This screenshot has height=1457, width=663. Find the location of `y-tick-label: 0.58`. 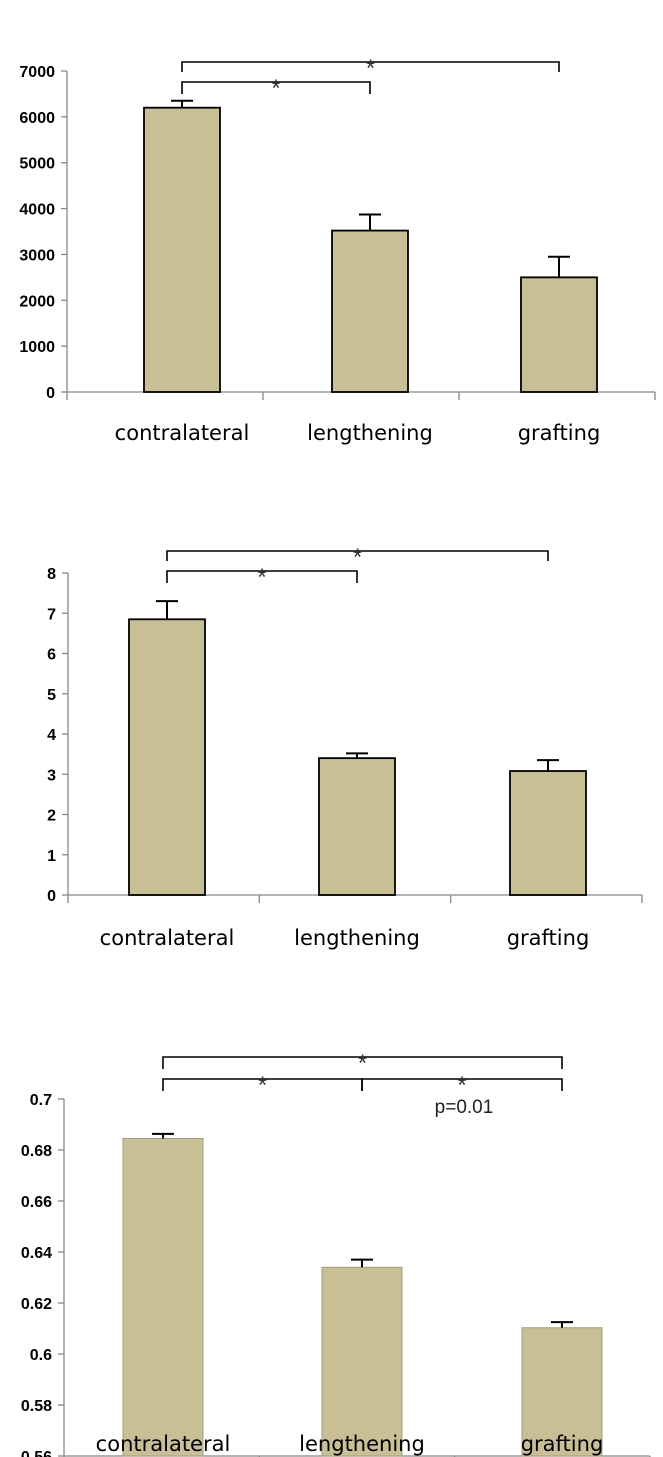

y-tick-label: 0.58 is located at coordinates (36, 1406).